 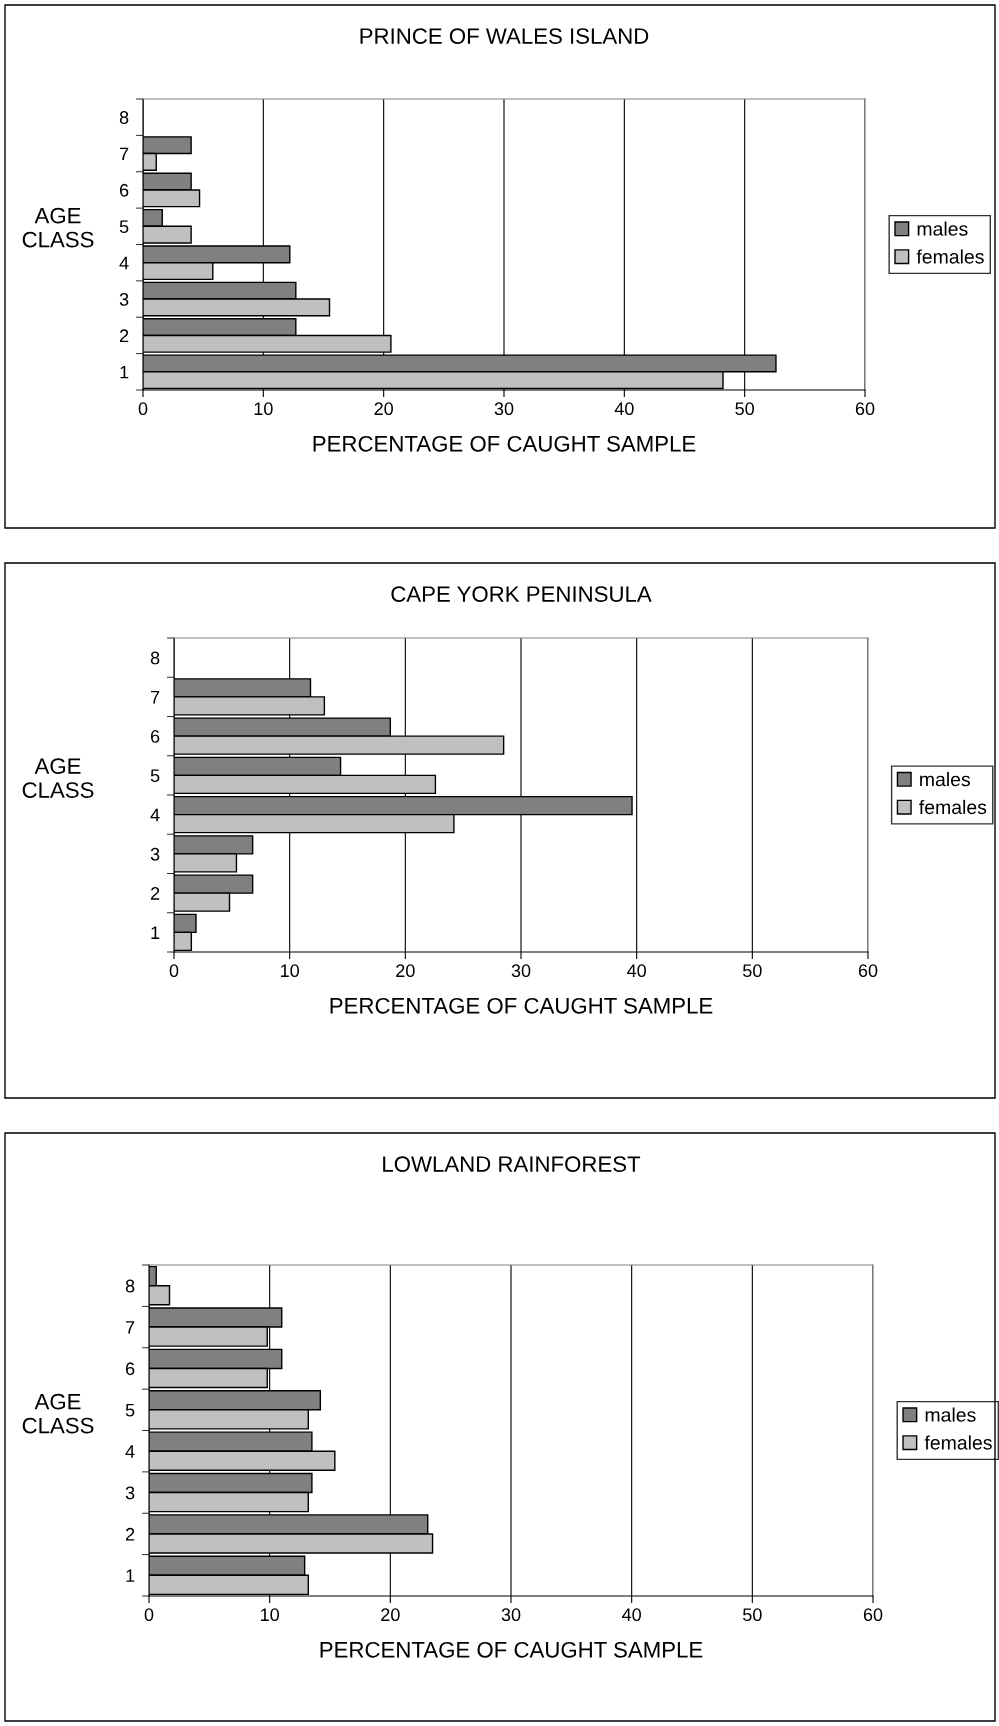 I want to click on chart-title: LOWLAND RAINFOREST, so click(x=512, y=1164).